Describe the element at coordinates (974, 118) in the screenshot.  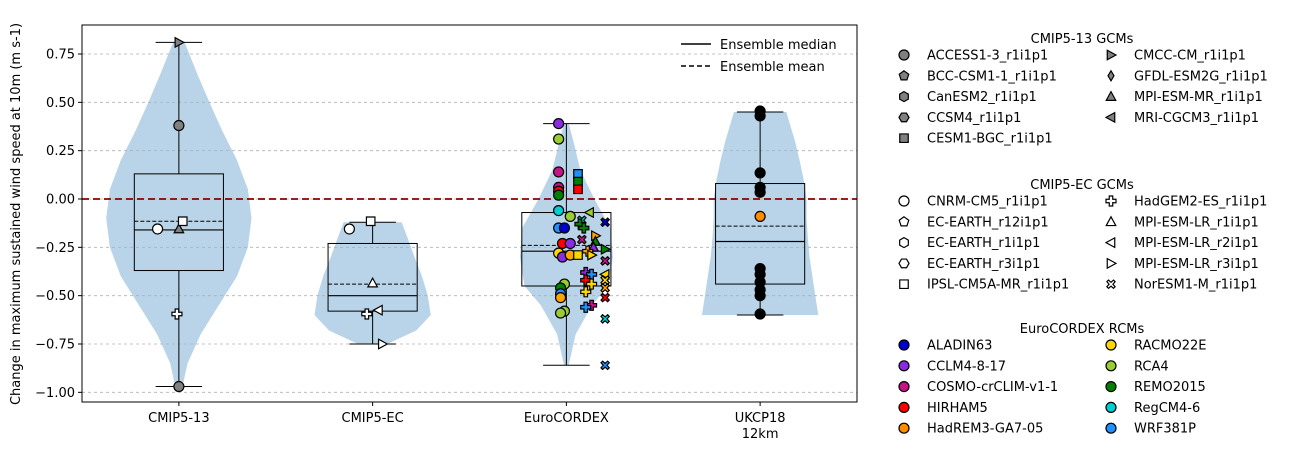
I see `legend-label-0-3: CCSM4_r1i1p1` at that location.